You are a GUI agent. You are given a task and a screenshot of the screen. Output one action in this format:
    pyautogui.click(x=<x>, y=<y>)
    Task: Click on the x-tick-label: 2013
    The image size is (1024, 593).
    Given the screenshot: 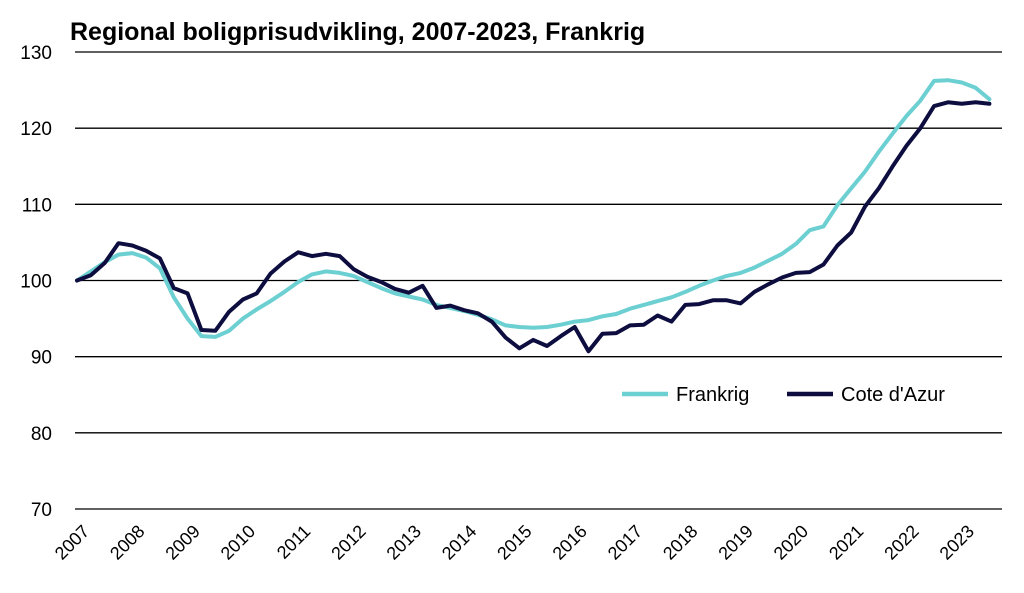 What is the action you would take?
    pyautogui.click(x=404, y=542)
    